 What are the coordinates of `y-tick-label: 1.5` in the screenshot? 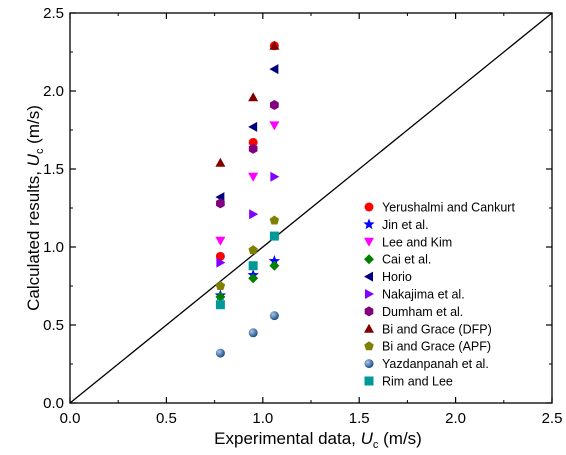 It's located at (53, 169).